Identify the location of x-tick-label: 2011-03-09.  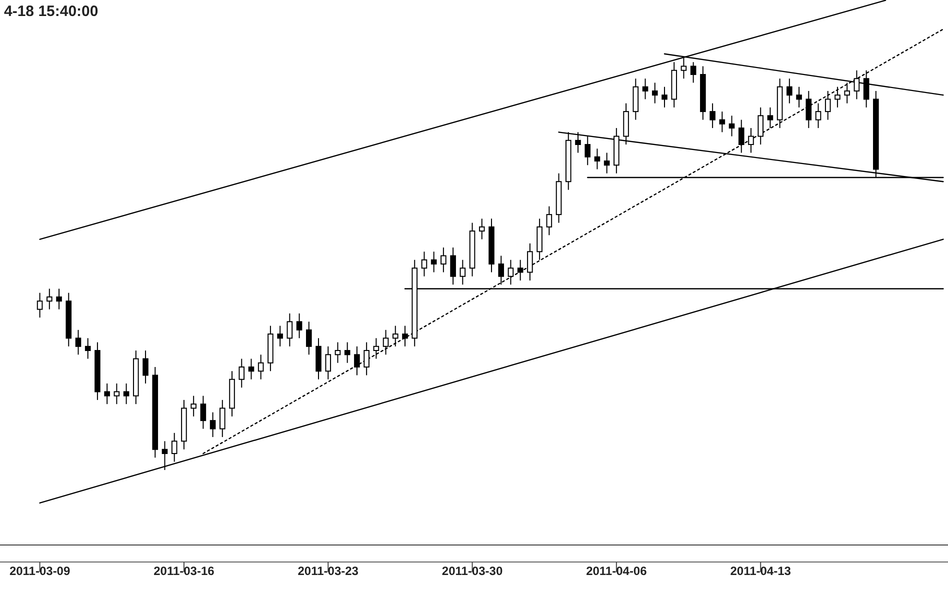
(39, 571).